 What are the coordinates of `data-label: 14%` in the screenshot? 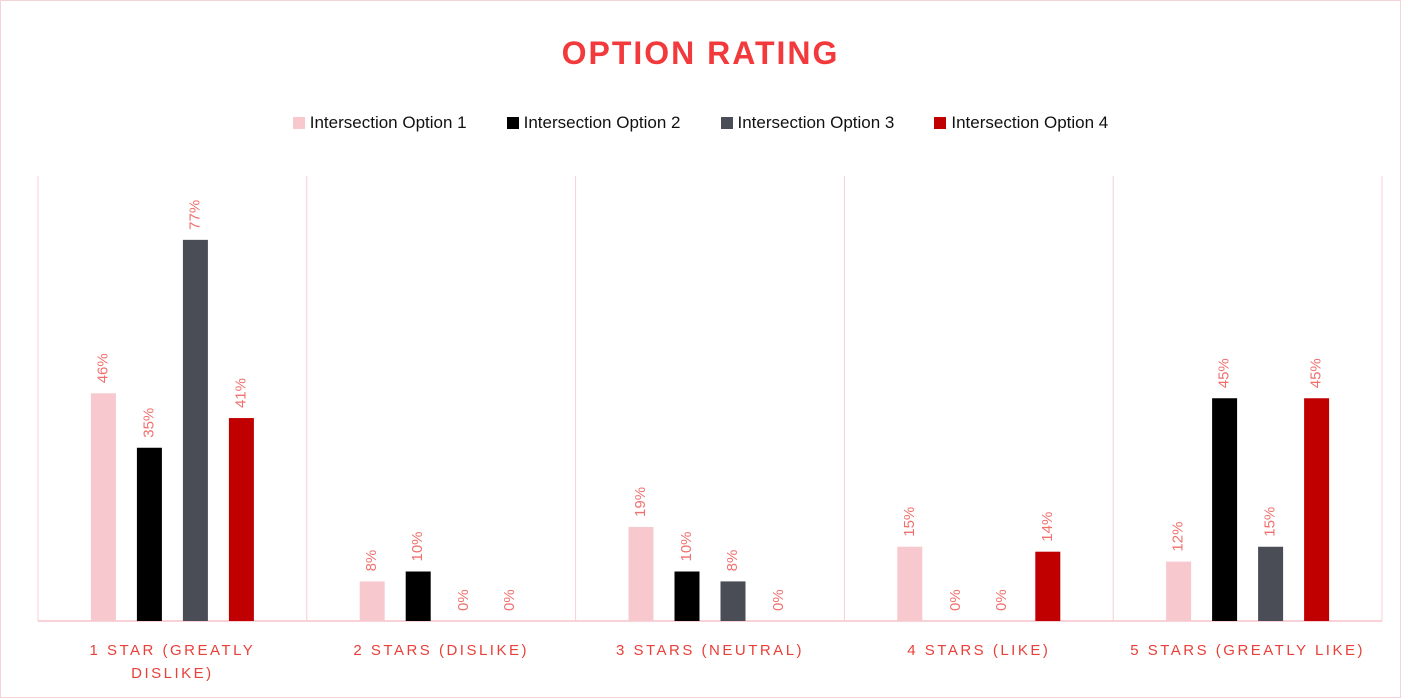 It's located at (1047, 527).